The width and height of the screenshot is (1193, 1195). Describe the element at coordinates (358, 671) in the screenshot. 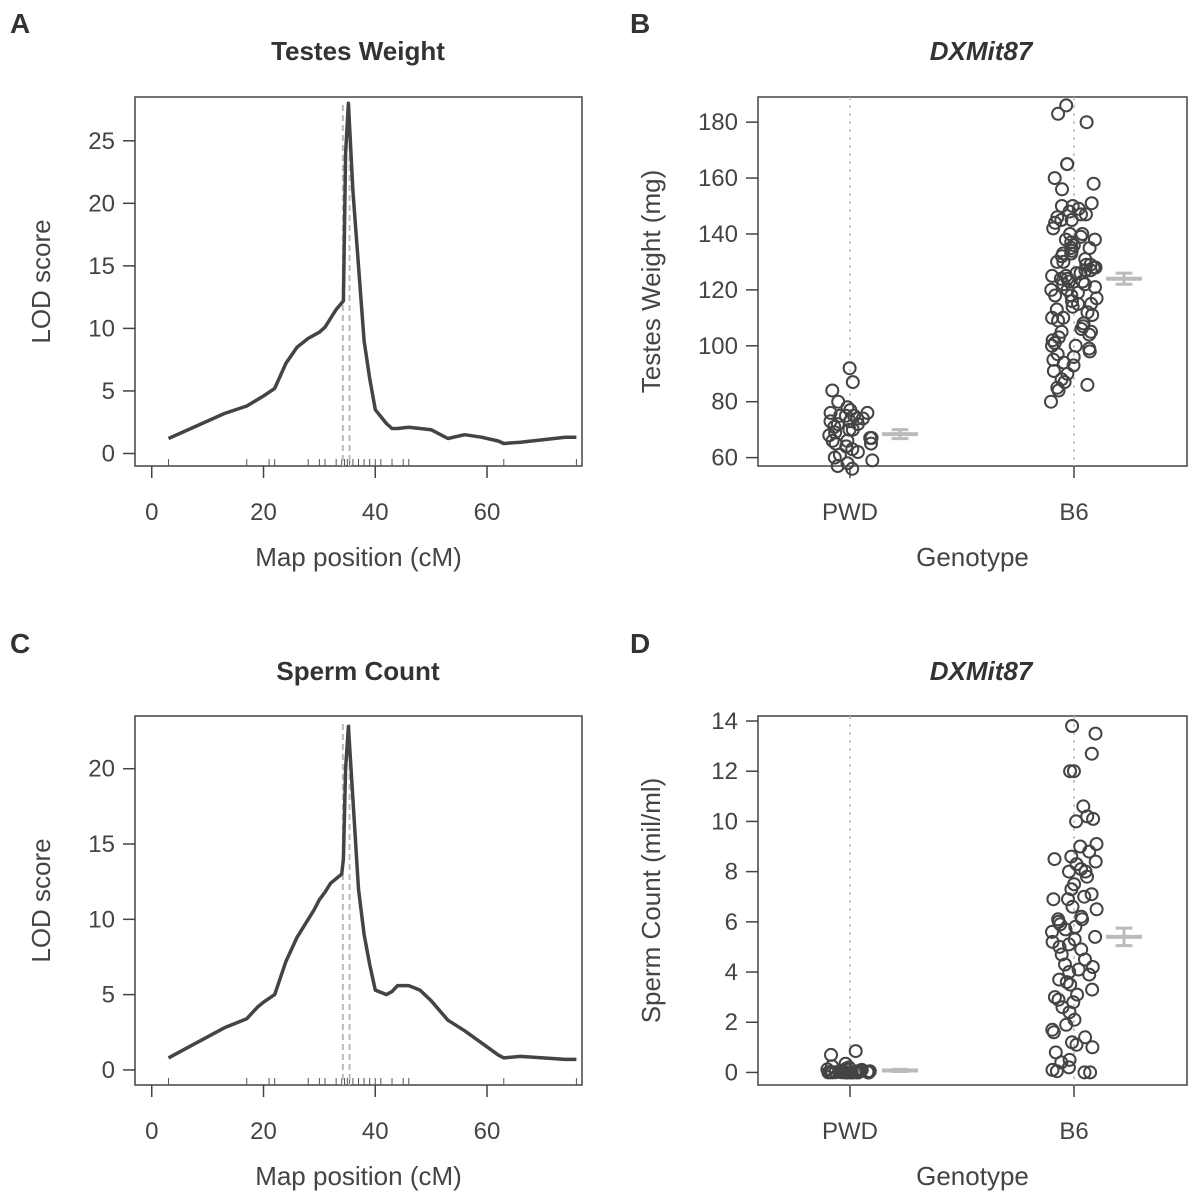

I see `panel-title: Sperm Count` at that location.